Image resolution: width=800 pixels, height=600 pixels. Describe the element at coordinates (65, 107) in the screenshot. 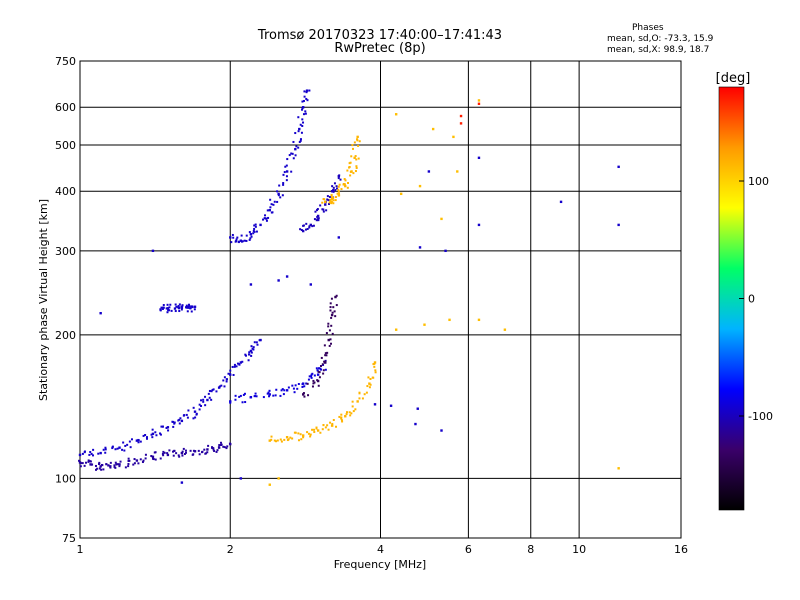

I see `y-tick-label: 600` at that location.